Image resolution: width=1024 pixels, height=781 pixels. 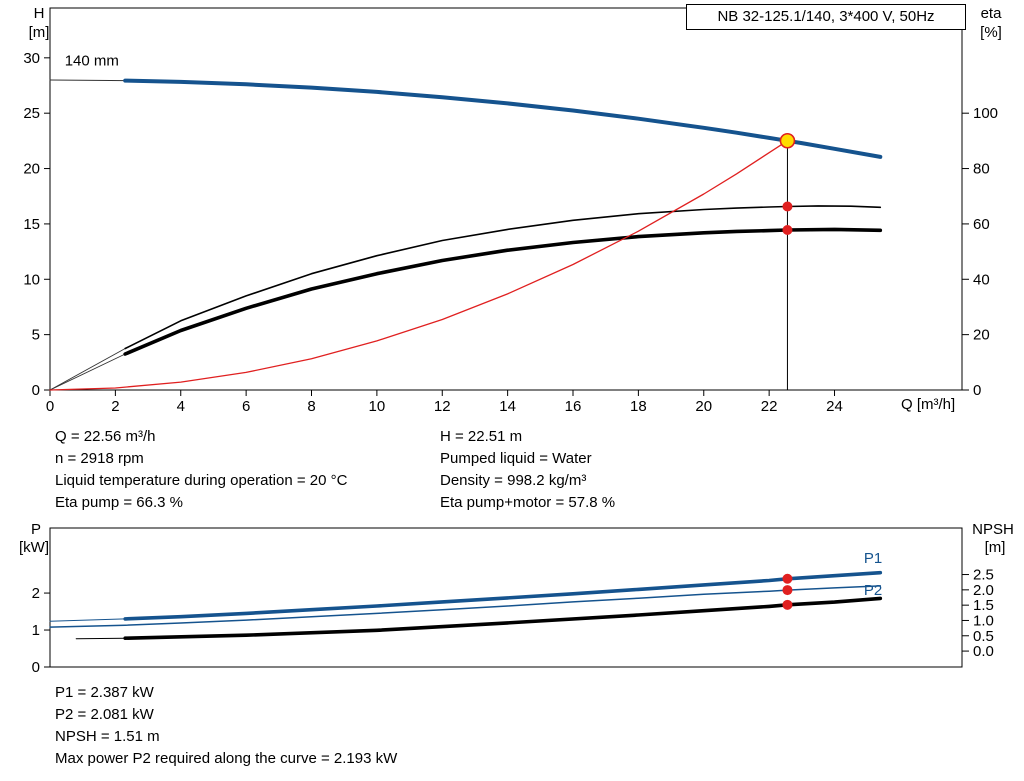 What do you see at coordinates (31, 113) in the screenshot?
I see `y-left-tick-label: 25` at bounding box center [31, 113].